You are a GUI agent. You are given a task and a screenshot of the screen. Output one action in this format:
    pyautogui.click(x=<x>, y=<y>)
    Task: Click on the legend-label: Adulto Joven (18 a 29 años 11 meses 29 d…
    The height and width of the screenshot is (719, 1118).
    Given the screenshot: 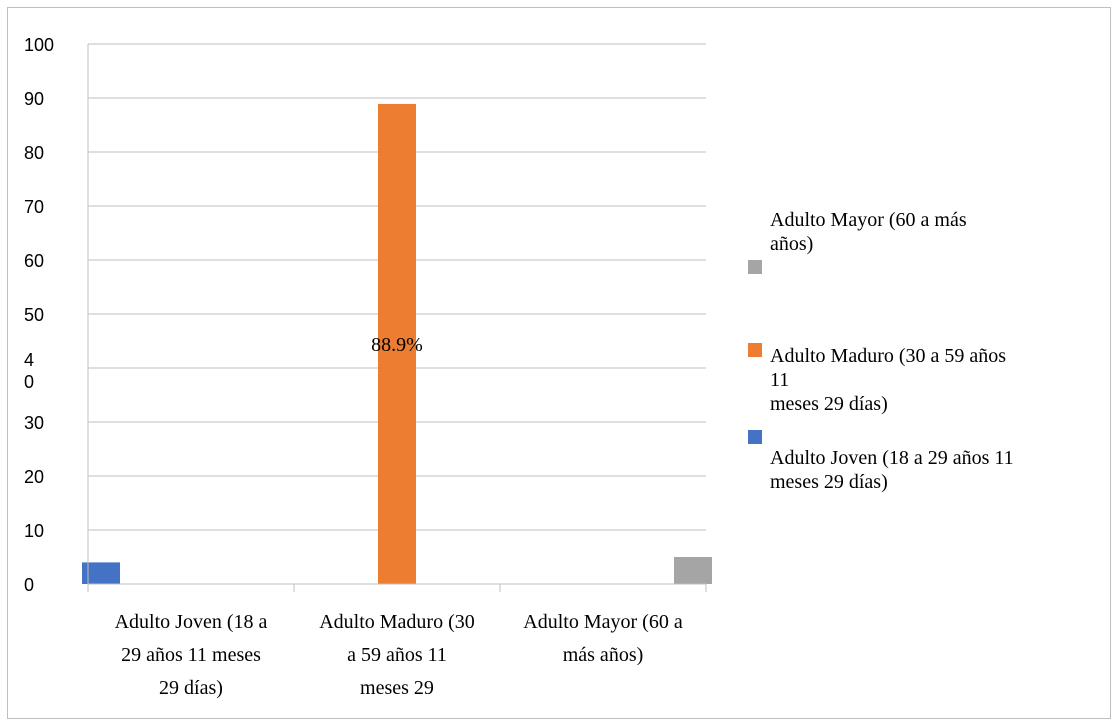 What is the action you would take?
    pyautogui.click(x=892, y=470)
    